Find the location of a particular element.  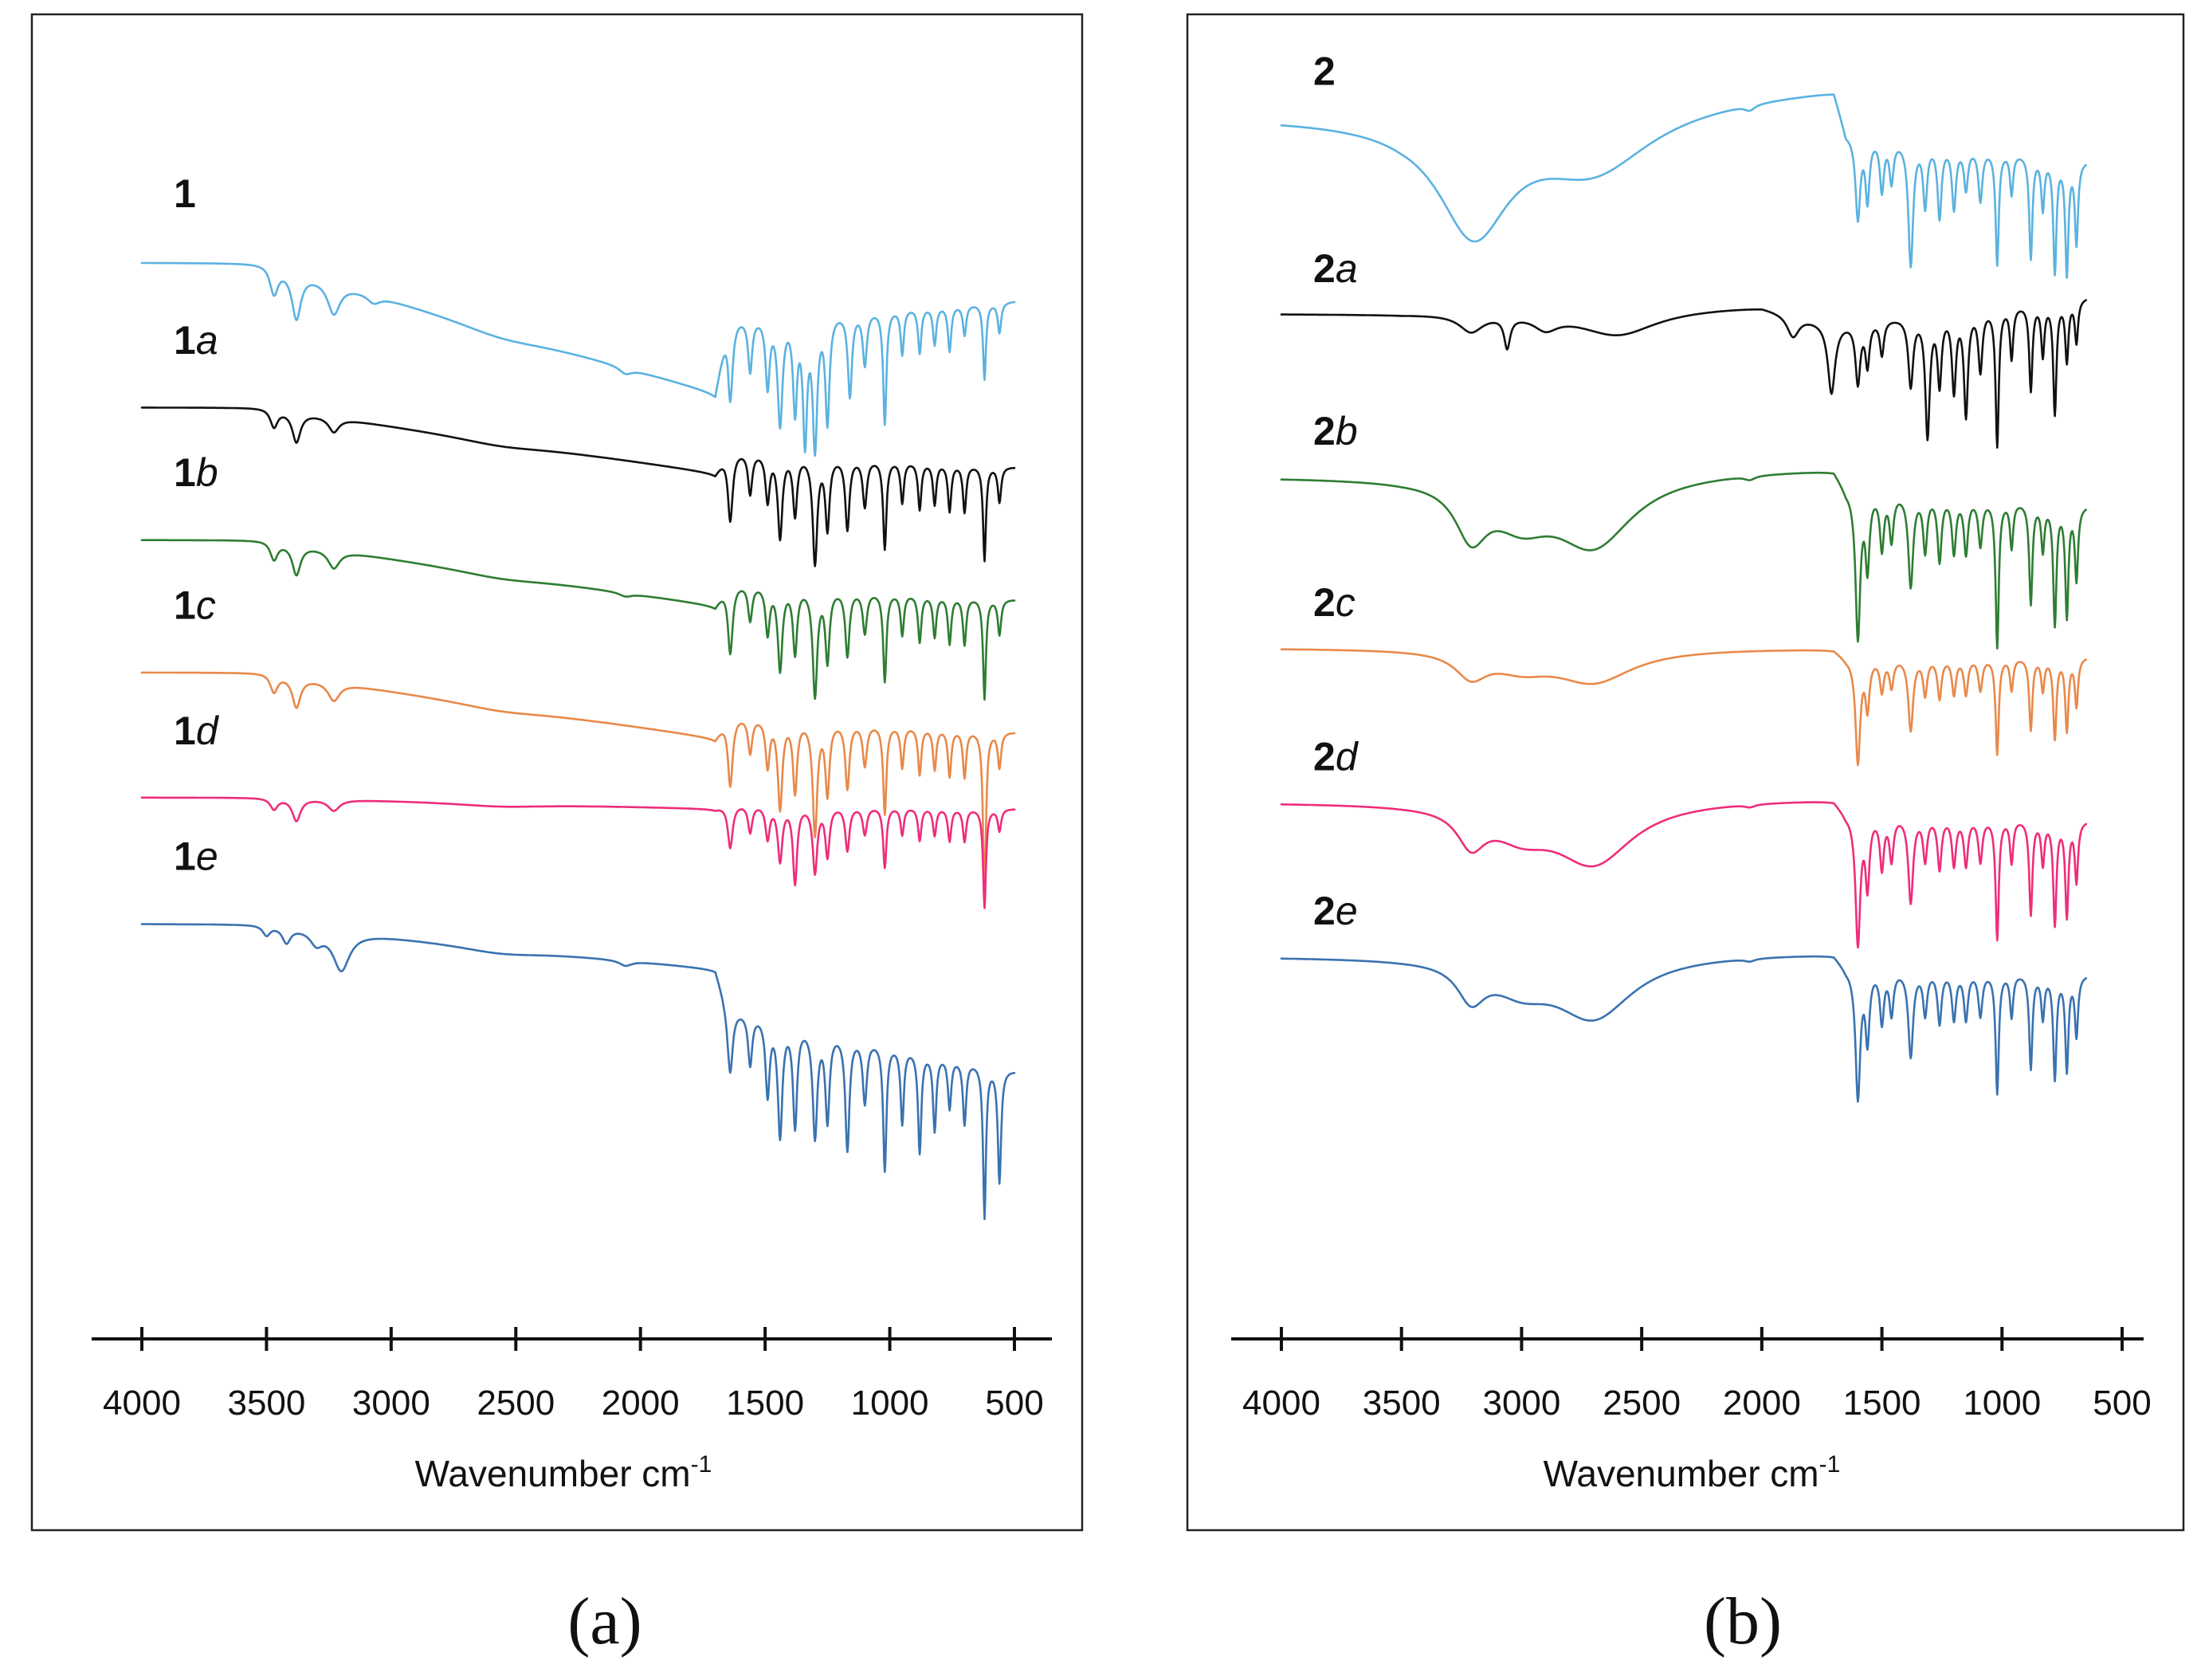

trace-1a is located at coordinates (578, 486).